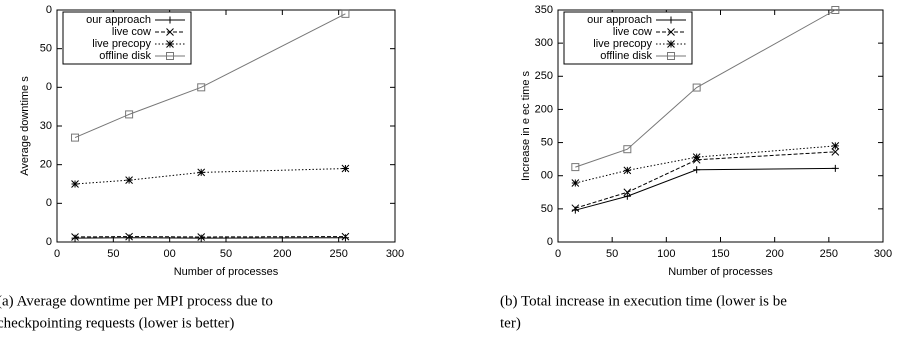 Image resolution: width=898 pixels, height=345 pixels. I want to click on y-tick-label: 300, so click(544, 43).